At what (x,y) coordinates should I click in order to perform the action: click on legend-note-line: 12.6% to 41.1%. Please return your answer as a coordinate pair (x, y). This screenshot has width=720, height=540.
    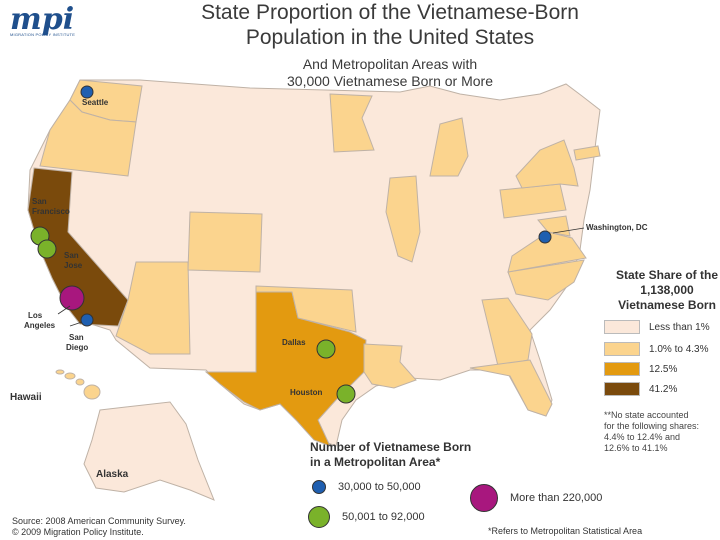
    Looking at the image, I should click on (636, 448).